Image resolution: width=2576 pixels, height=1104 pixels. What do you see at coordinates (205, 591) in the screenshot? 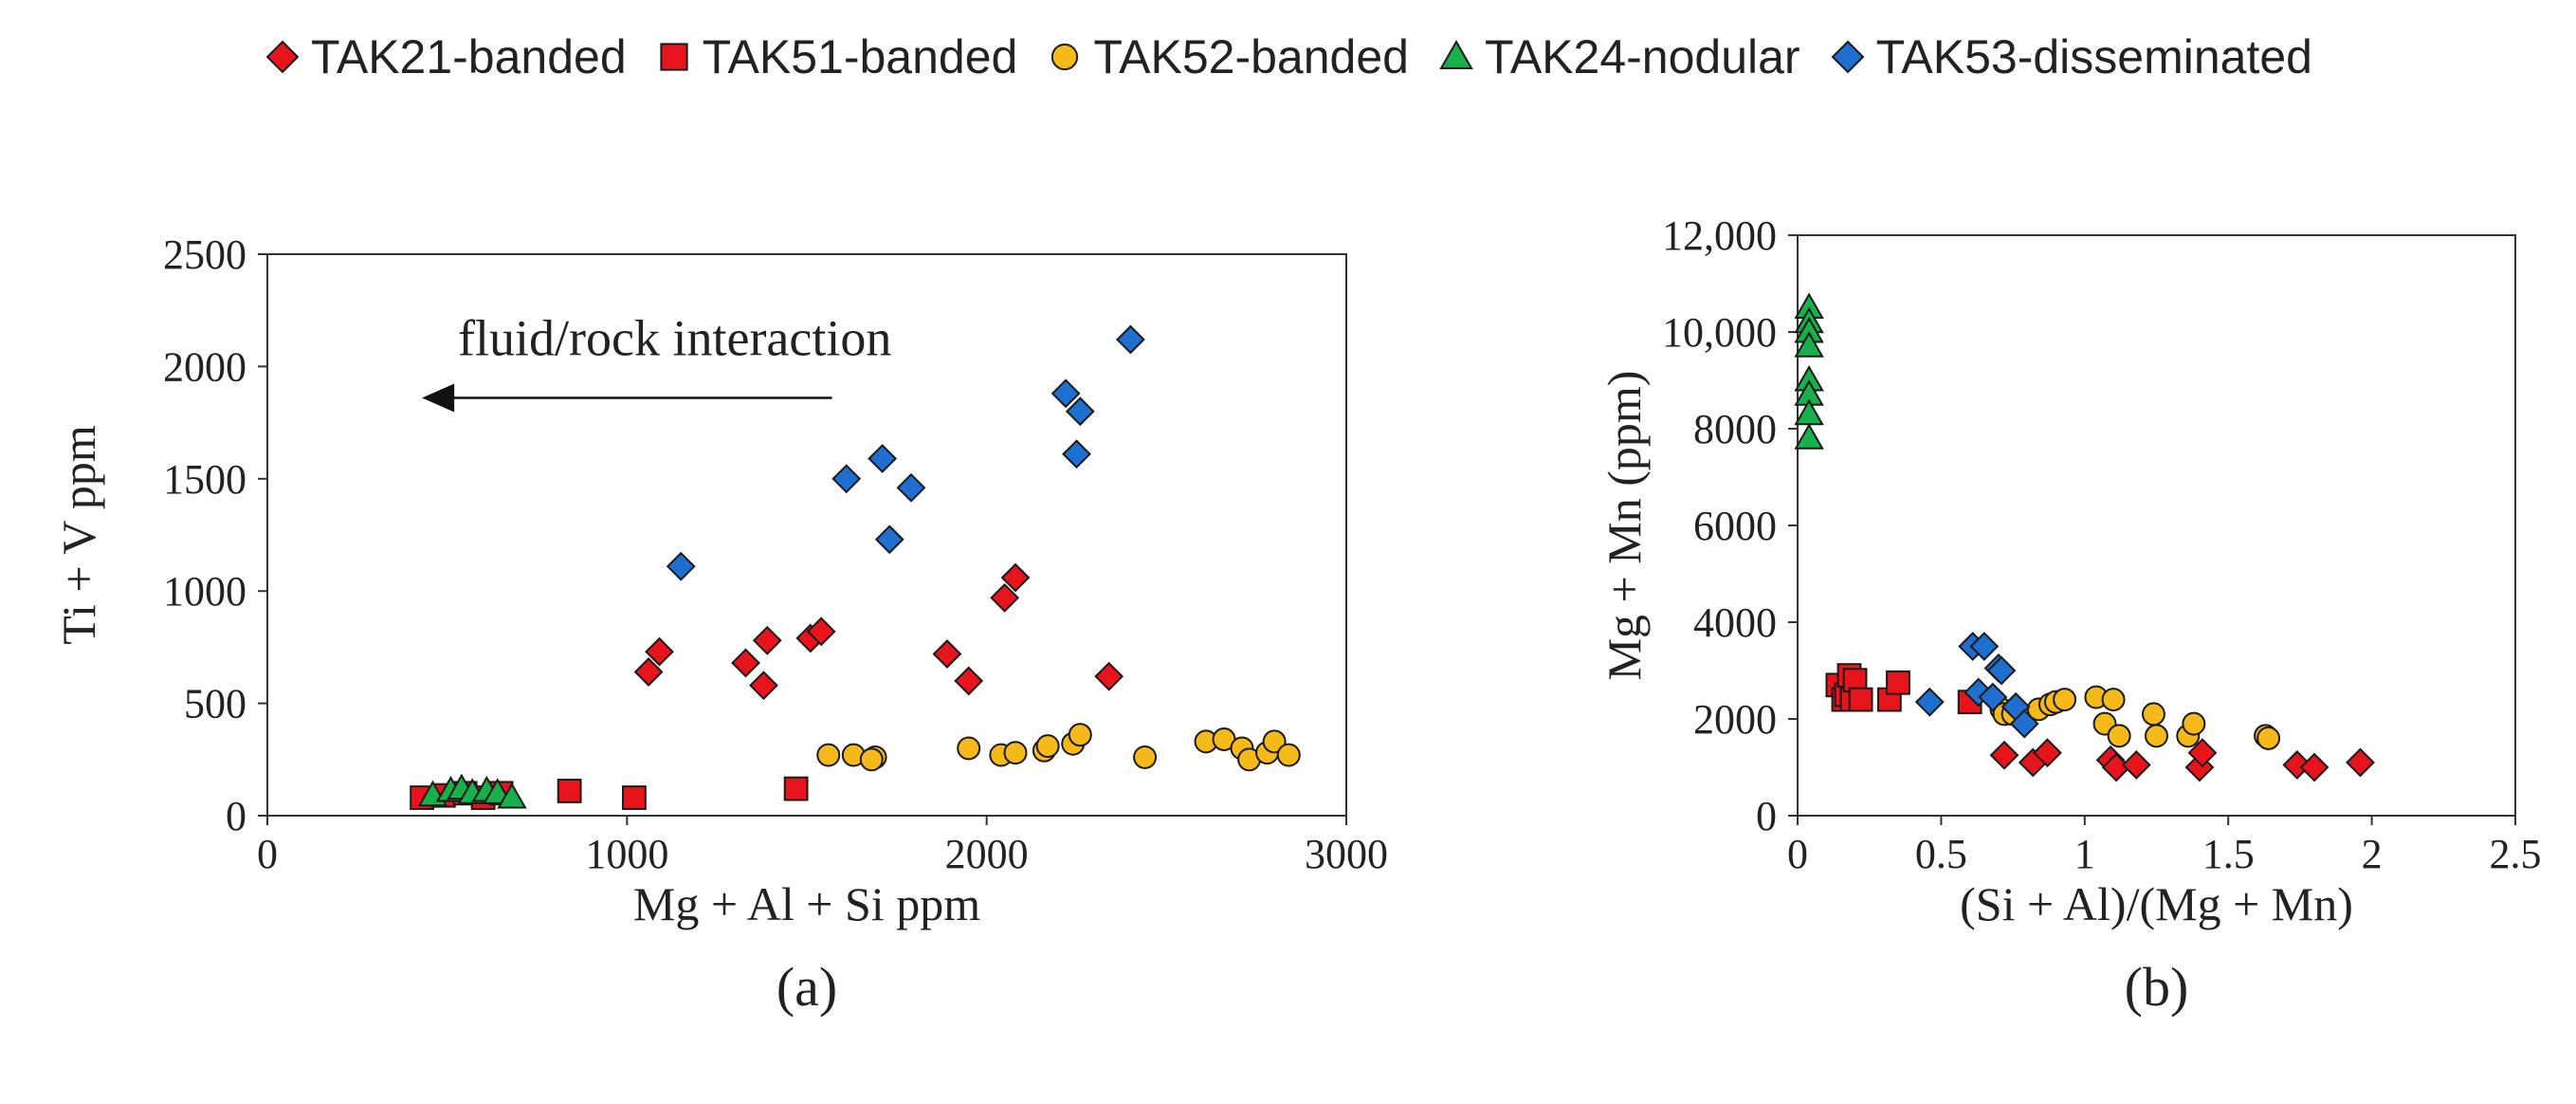
I see `y-tick-label: 1000` at bounding box center [205, 591].